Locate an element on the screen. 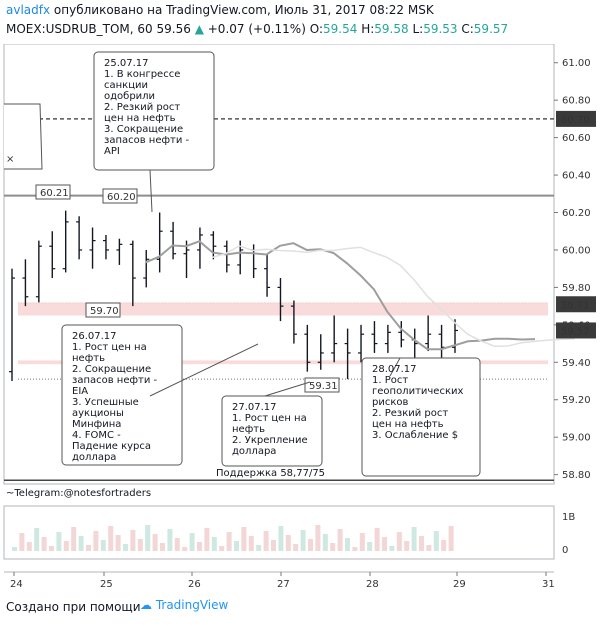 The height and width of the screenshot is (628, 601). symbol-name: MOEX:USDRUB_TOM, 60 is located at coordinates (79, 29).